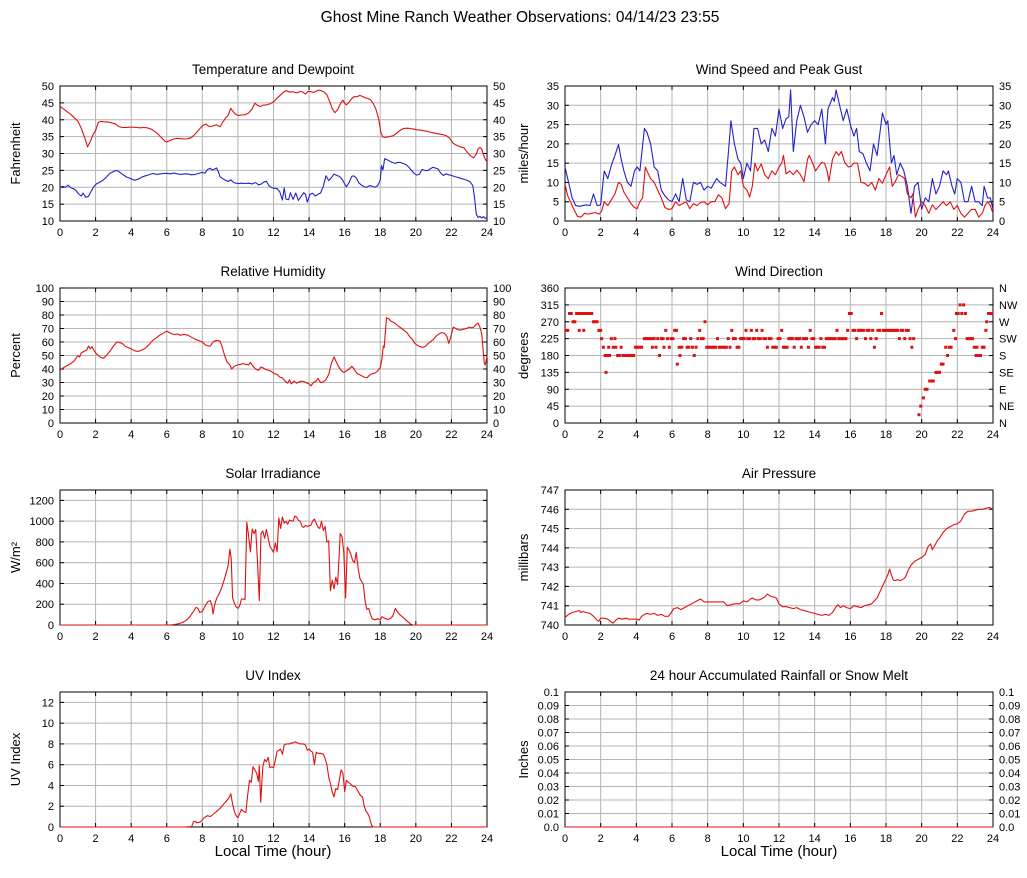 The width and height of the screenshot is (1027, 878). Describe the element at coordinates (550, 289) in the screenshot. I see `svg-text: 360` at that location.